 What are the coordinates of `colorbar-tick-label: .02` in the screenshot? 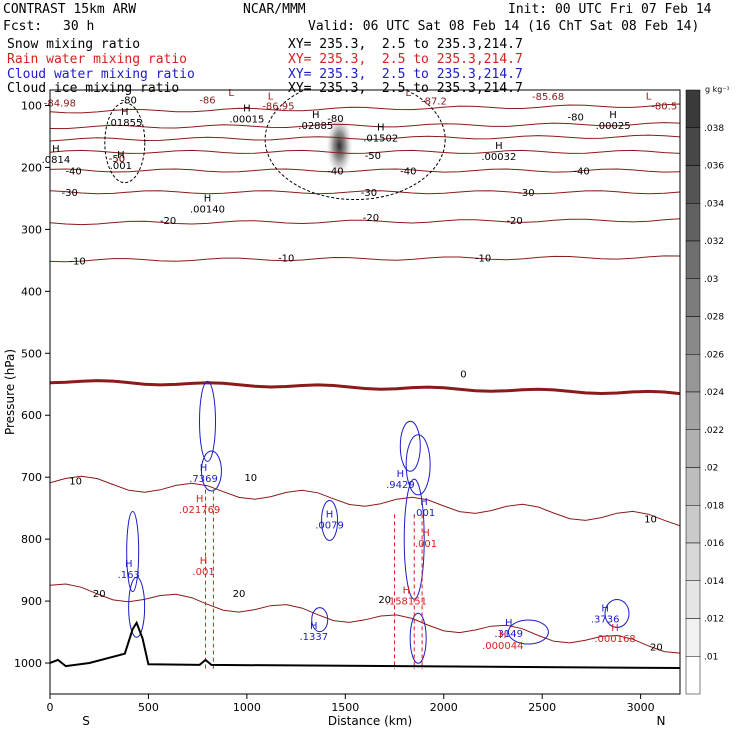 It's located at (711, 469).